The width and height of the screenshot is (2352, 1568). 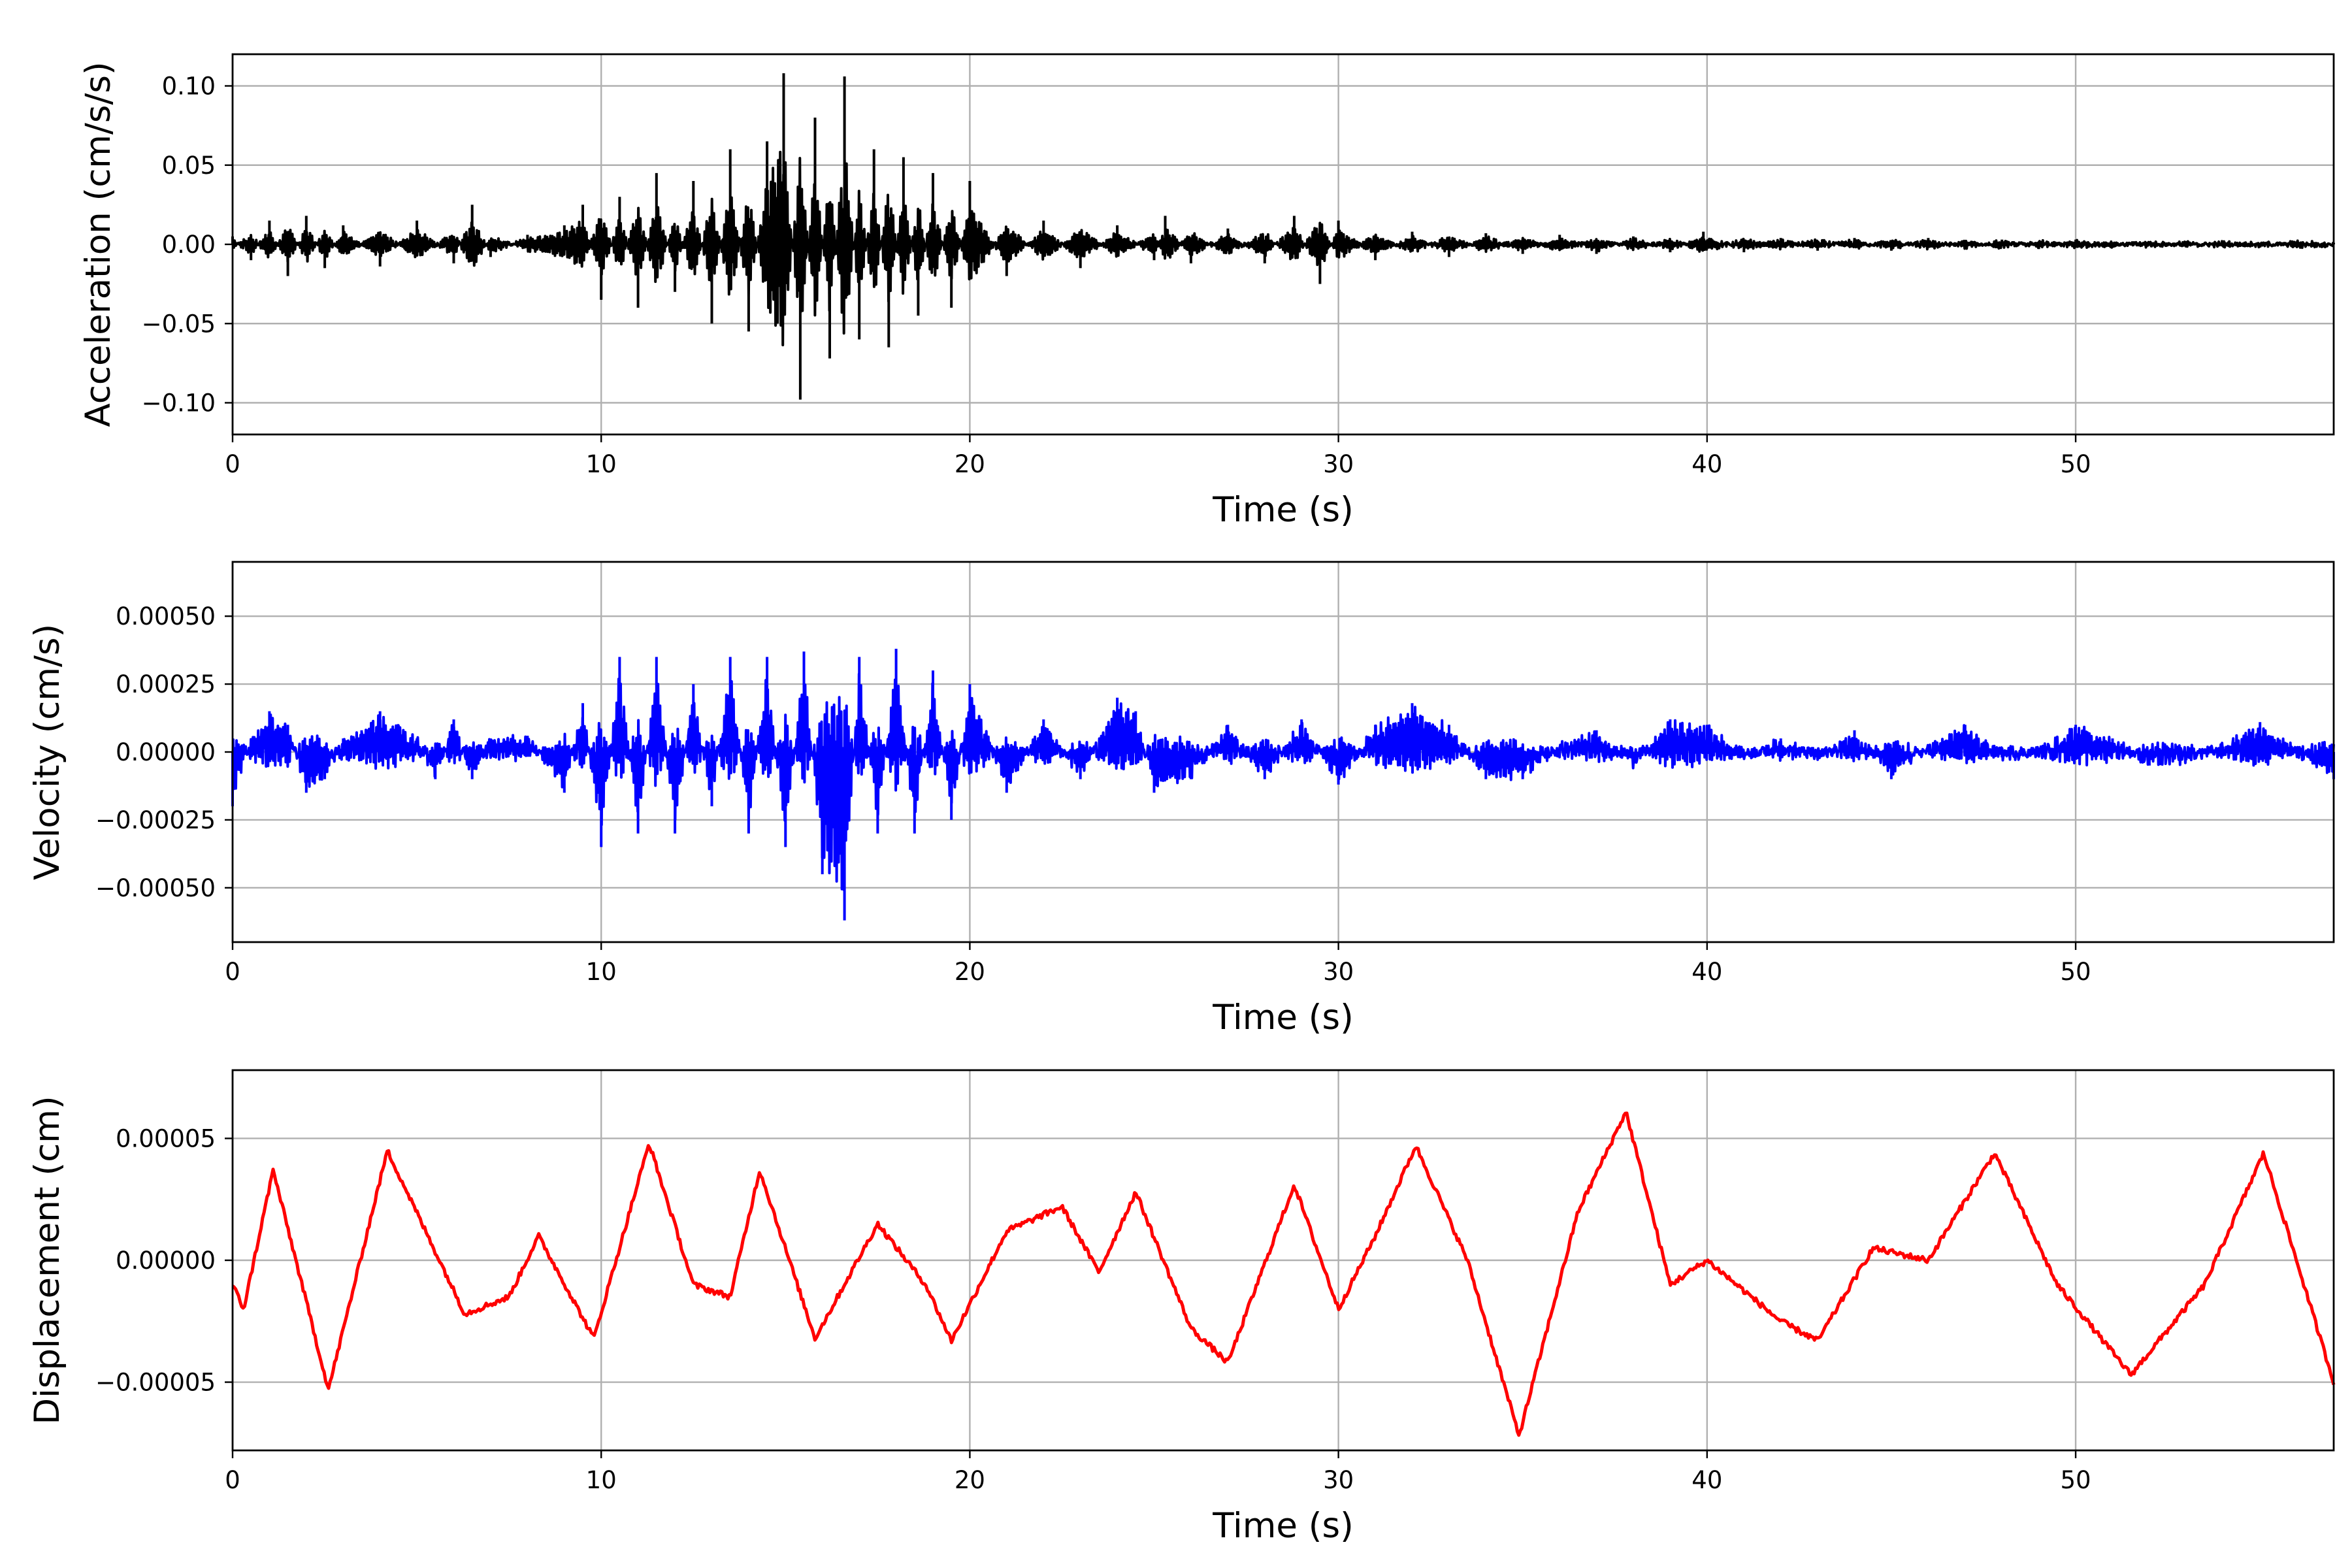 I want to click on displacement-x-tick-label: 40, so click(x=1706, y=1480).